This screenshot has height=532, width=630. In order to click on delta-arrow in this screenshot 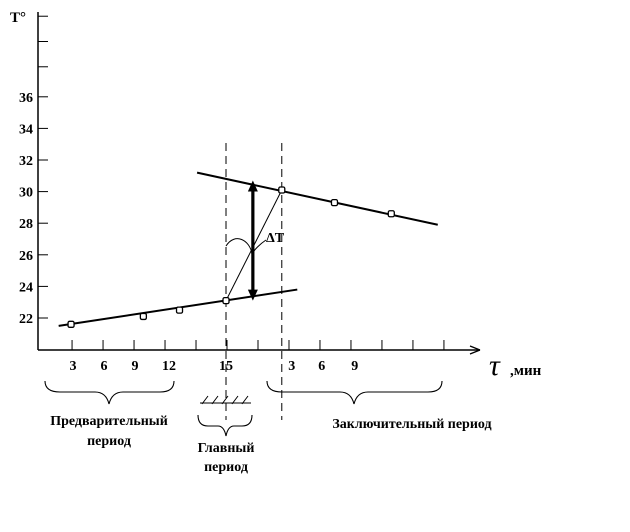, I will do `click(252, 240)`.